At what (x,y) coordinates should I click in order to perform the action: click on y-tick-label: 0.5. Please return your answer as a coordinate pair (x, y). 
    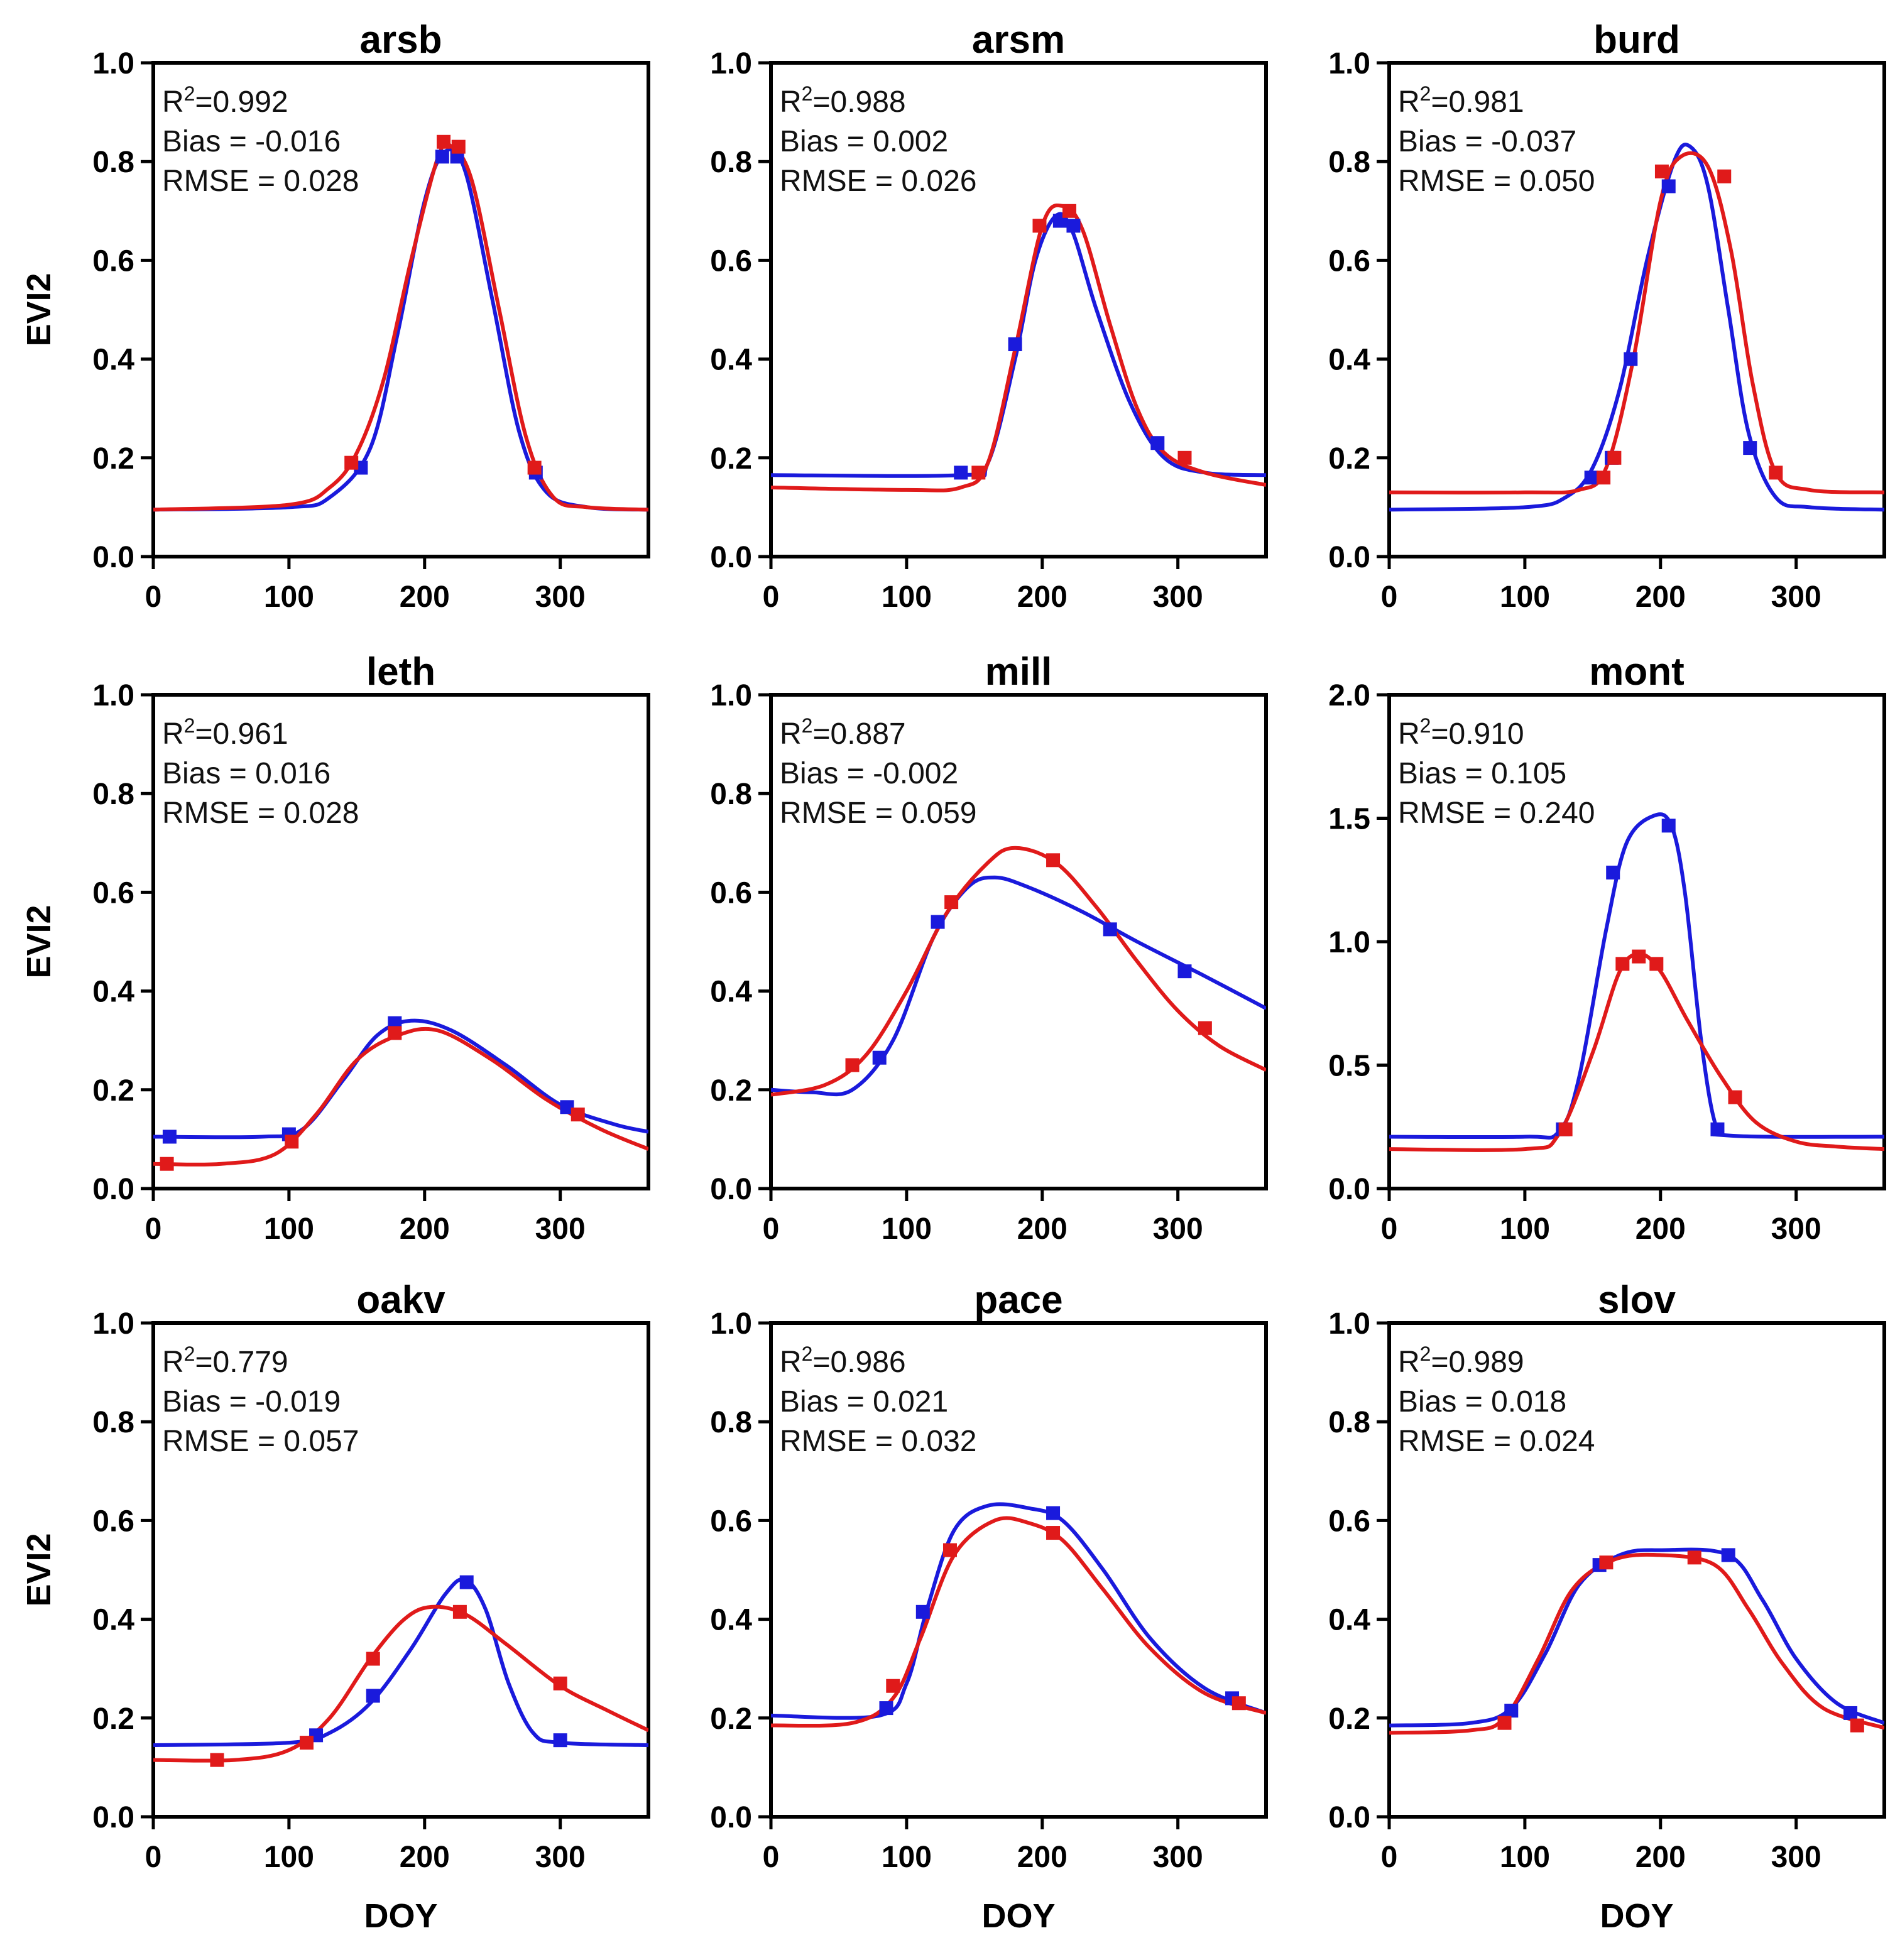
    Looking at the image, I should click on (1349, 1066).